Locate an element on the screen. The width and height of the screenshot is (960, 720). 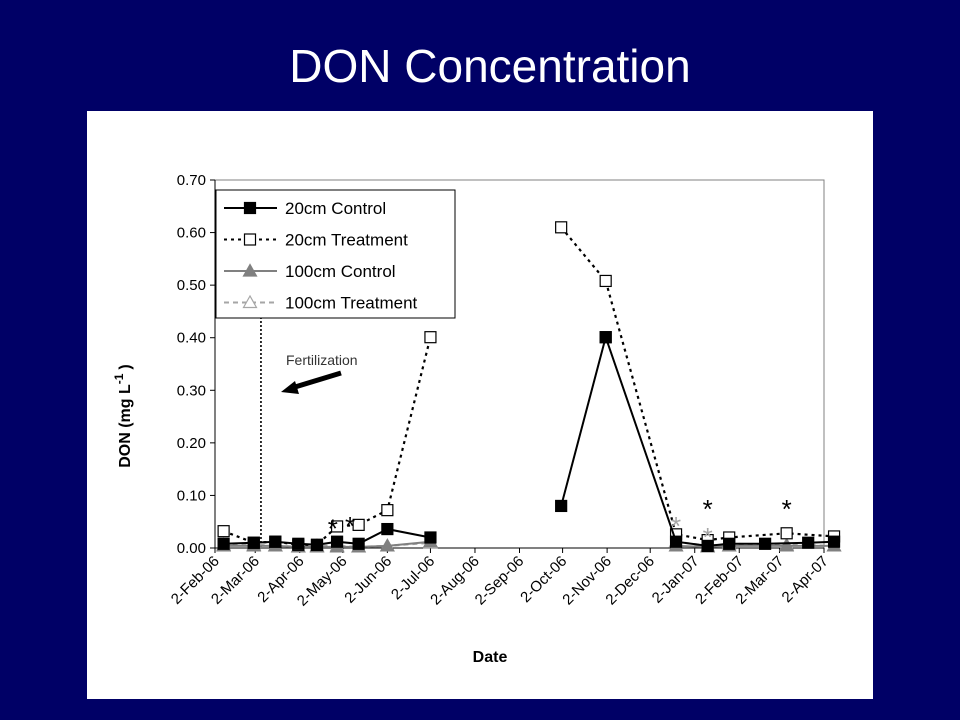
legend-marker-100cm-control is located at coordinates (250, 270).